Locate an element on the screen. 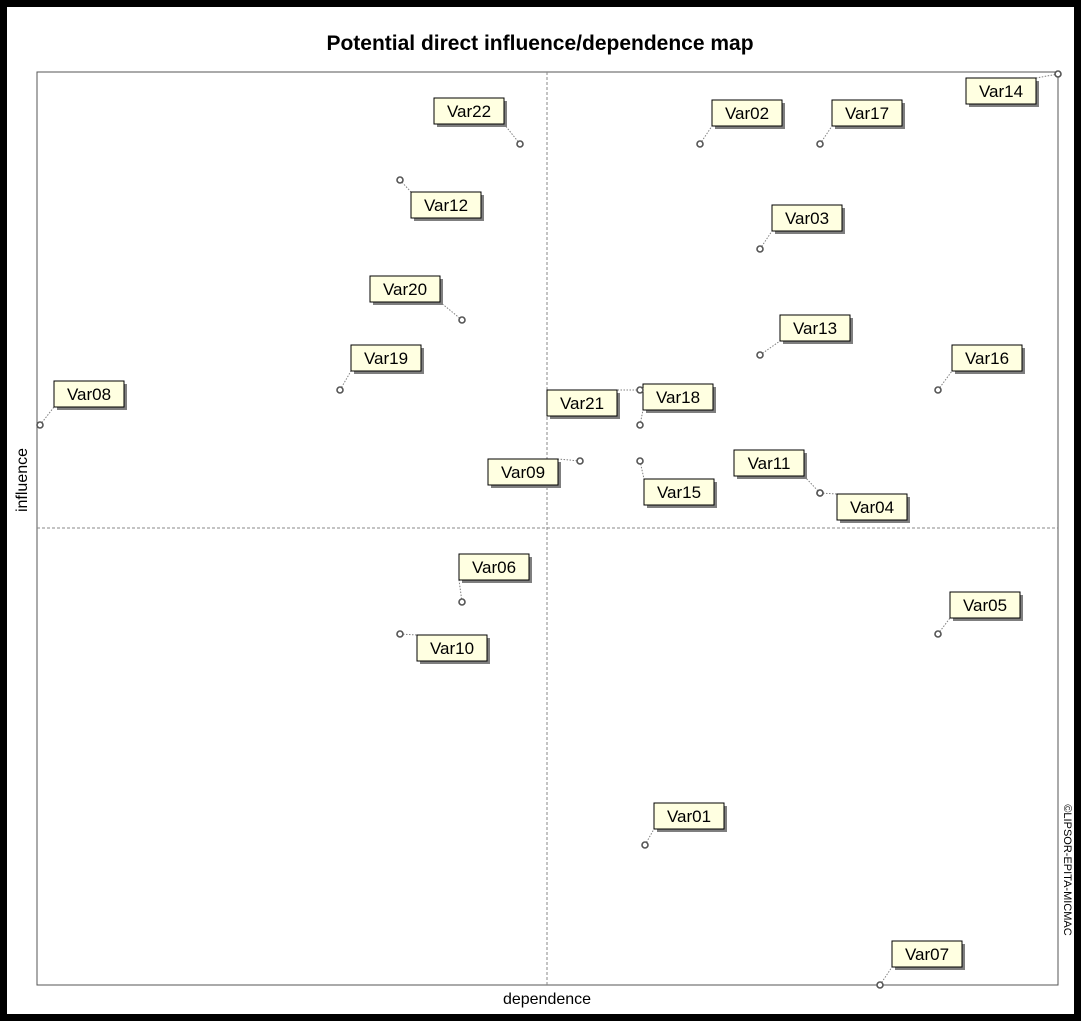 This screenshot has width=1081, height=1021. point-label: Var22 is located at coordinates (469, 111).